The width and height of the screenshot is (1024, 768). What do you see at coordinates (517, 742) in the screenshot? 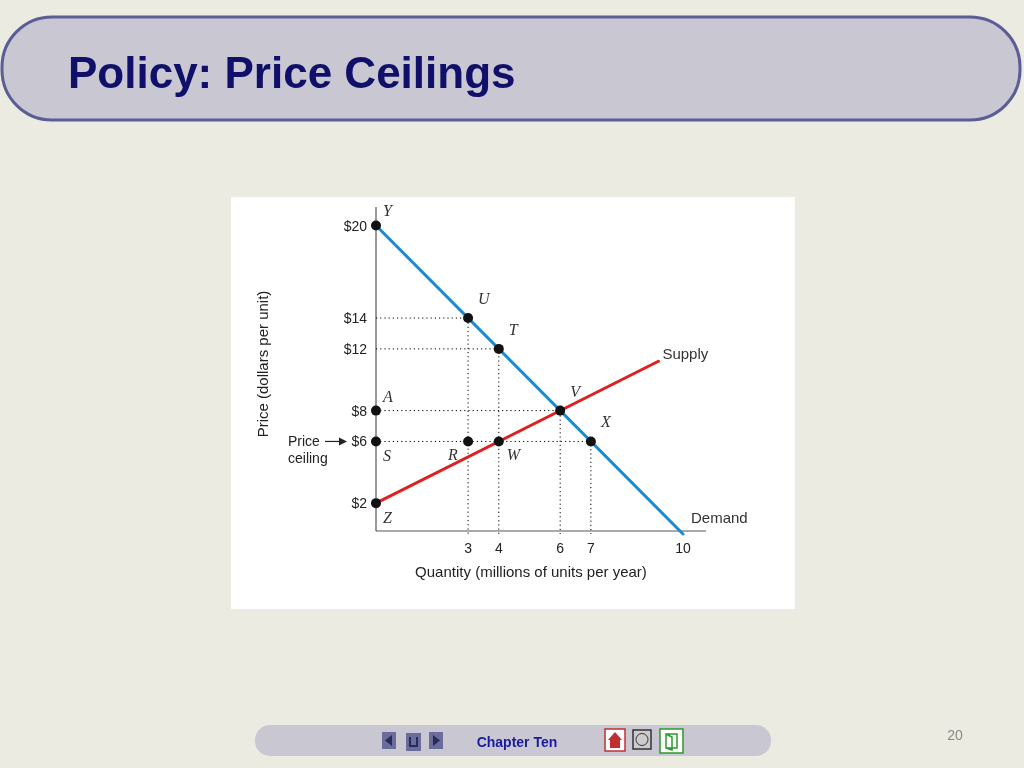
I see `text: Chapter Ten` at bounding box center [517, 742].